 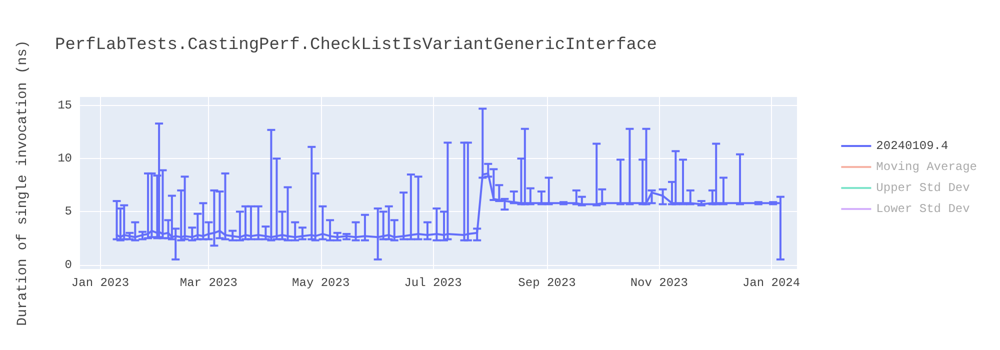 What do you see at coordinates (209, 283) in the screenshot?
I see `x-tick-label: Mar 2023` at bounding box center [209, 283].